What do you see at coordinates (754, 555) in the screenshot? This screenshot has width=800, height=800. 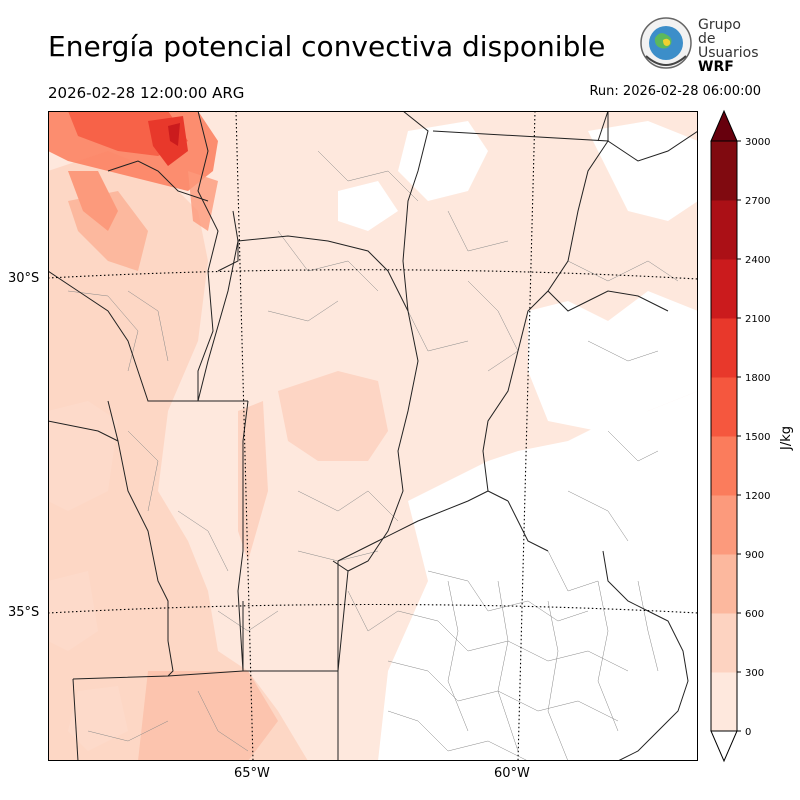 I see `colorbar-tick-label: 900` at bounding box center [754, 555].